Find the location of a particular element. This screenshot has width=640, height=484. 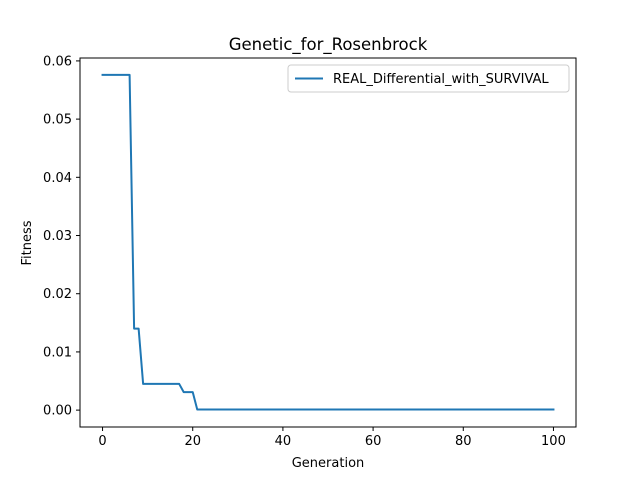

legend-box is located at coordinates (428, 78).